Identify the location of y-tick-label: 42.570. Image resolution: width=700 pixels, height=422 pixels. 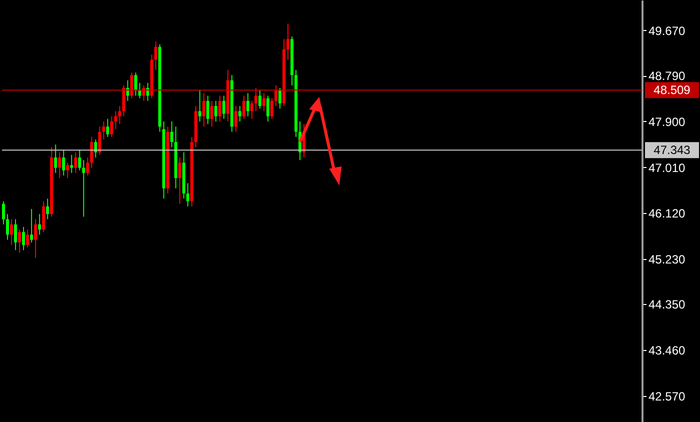
(667, 396).